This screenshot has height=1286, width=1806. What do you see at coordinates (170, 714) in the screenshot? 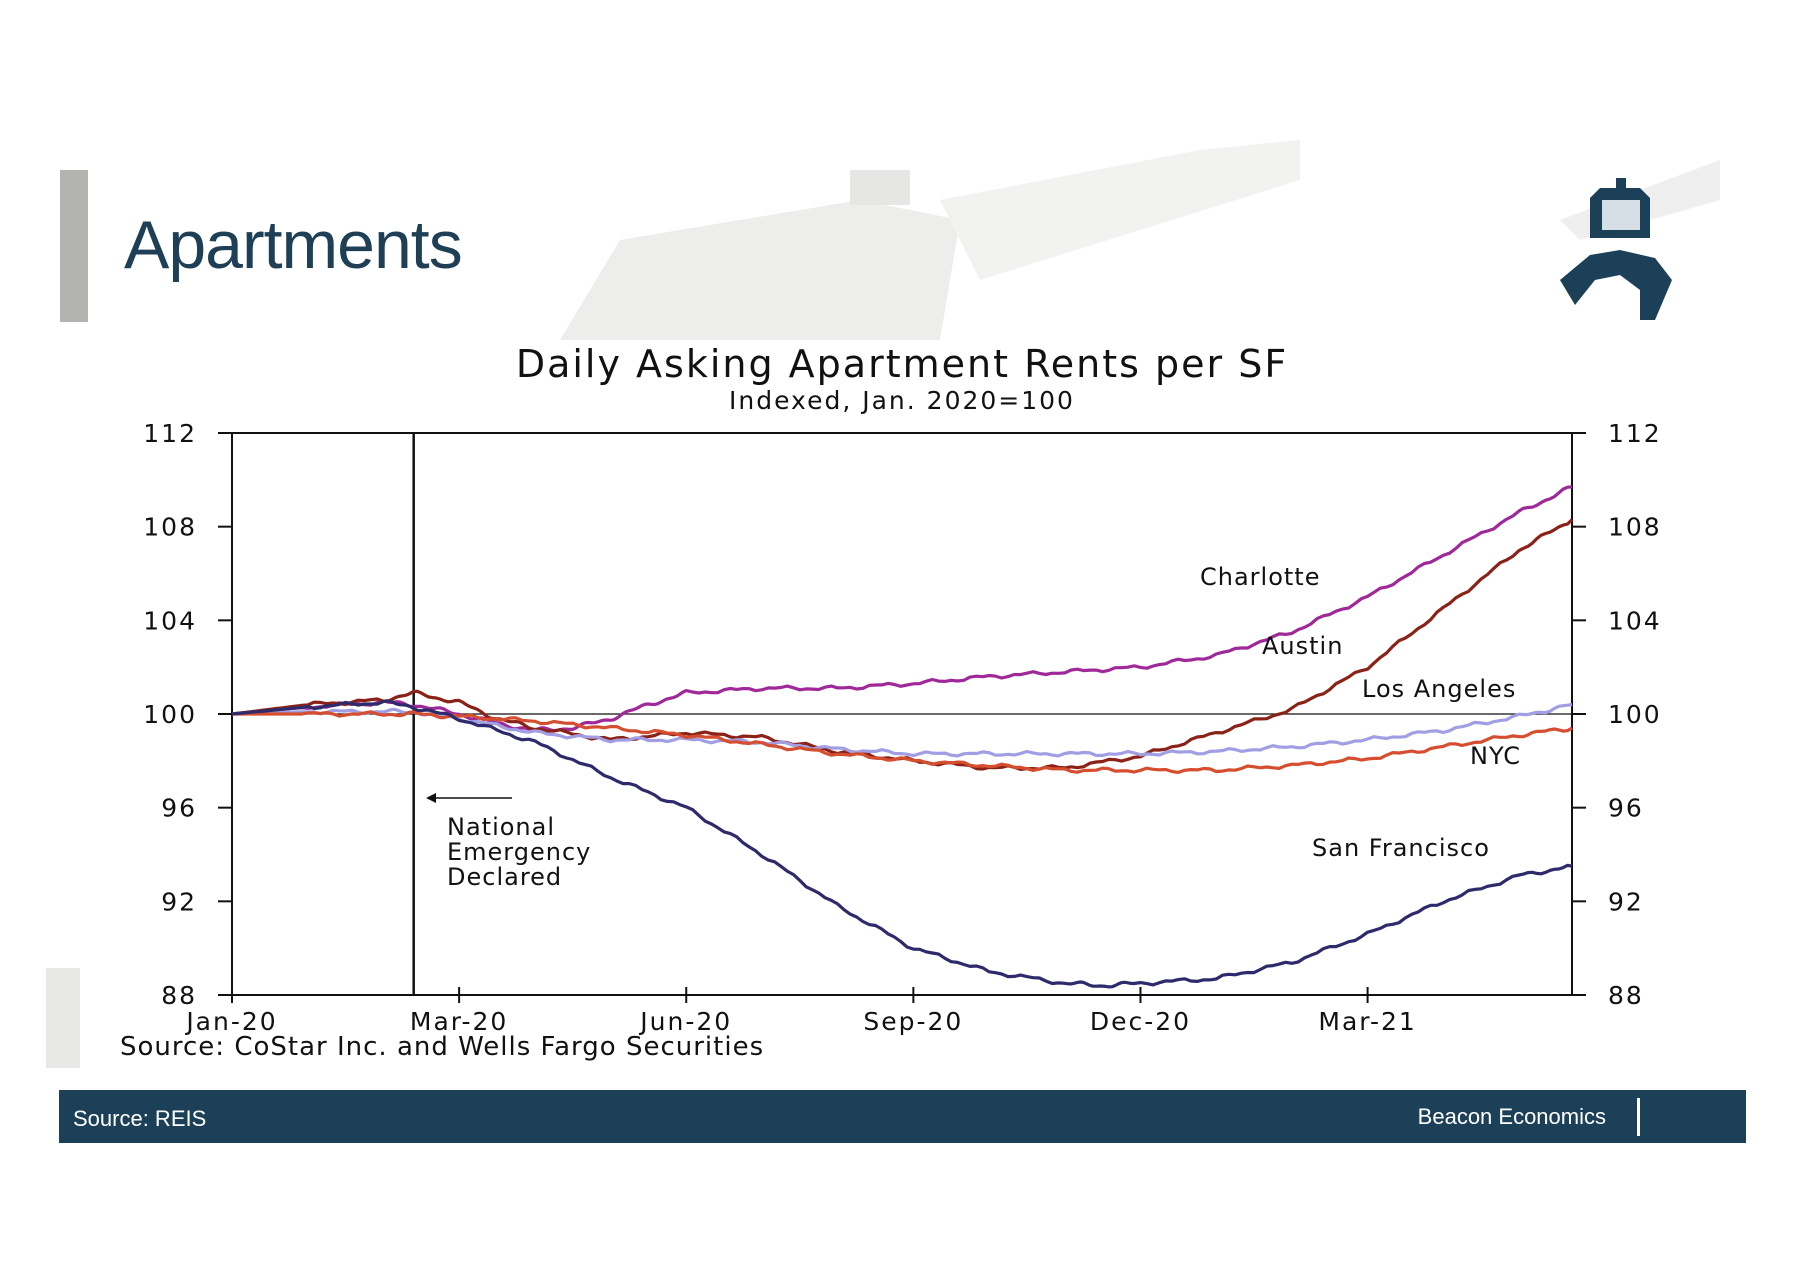
I see `y-tick-label-left: 100` at bounding box center [170, 714].